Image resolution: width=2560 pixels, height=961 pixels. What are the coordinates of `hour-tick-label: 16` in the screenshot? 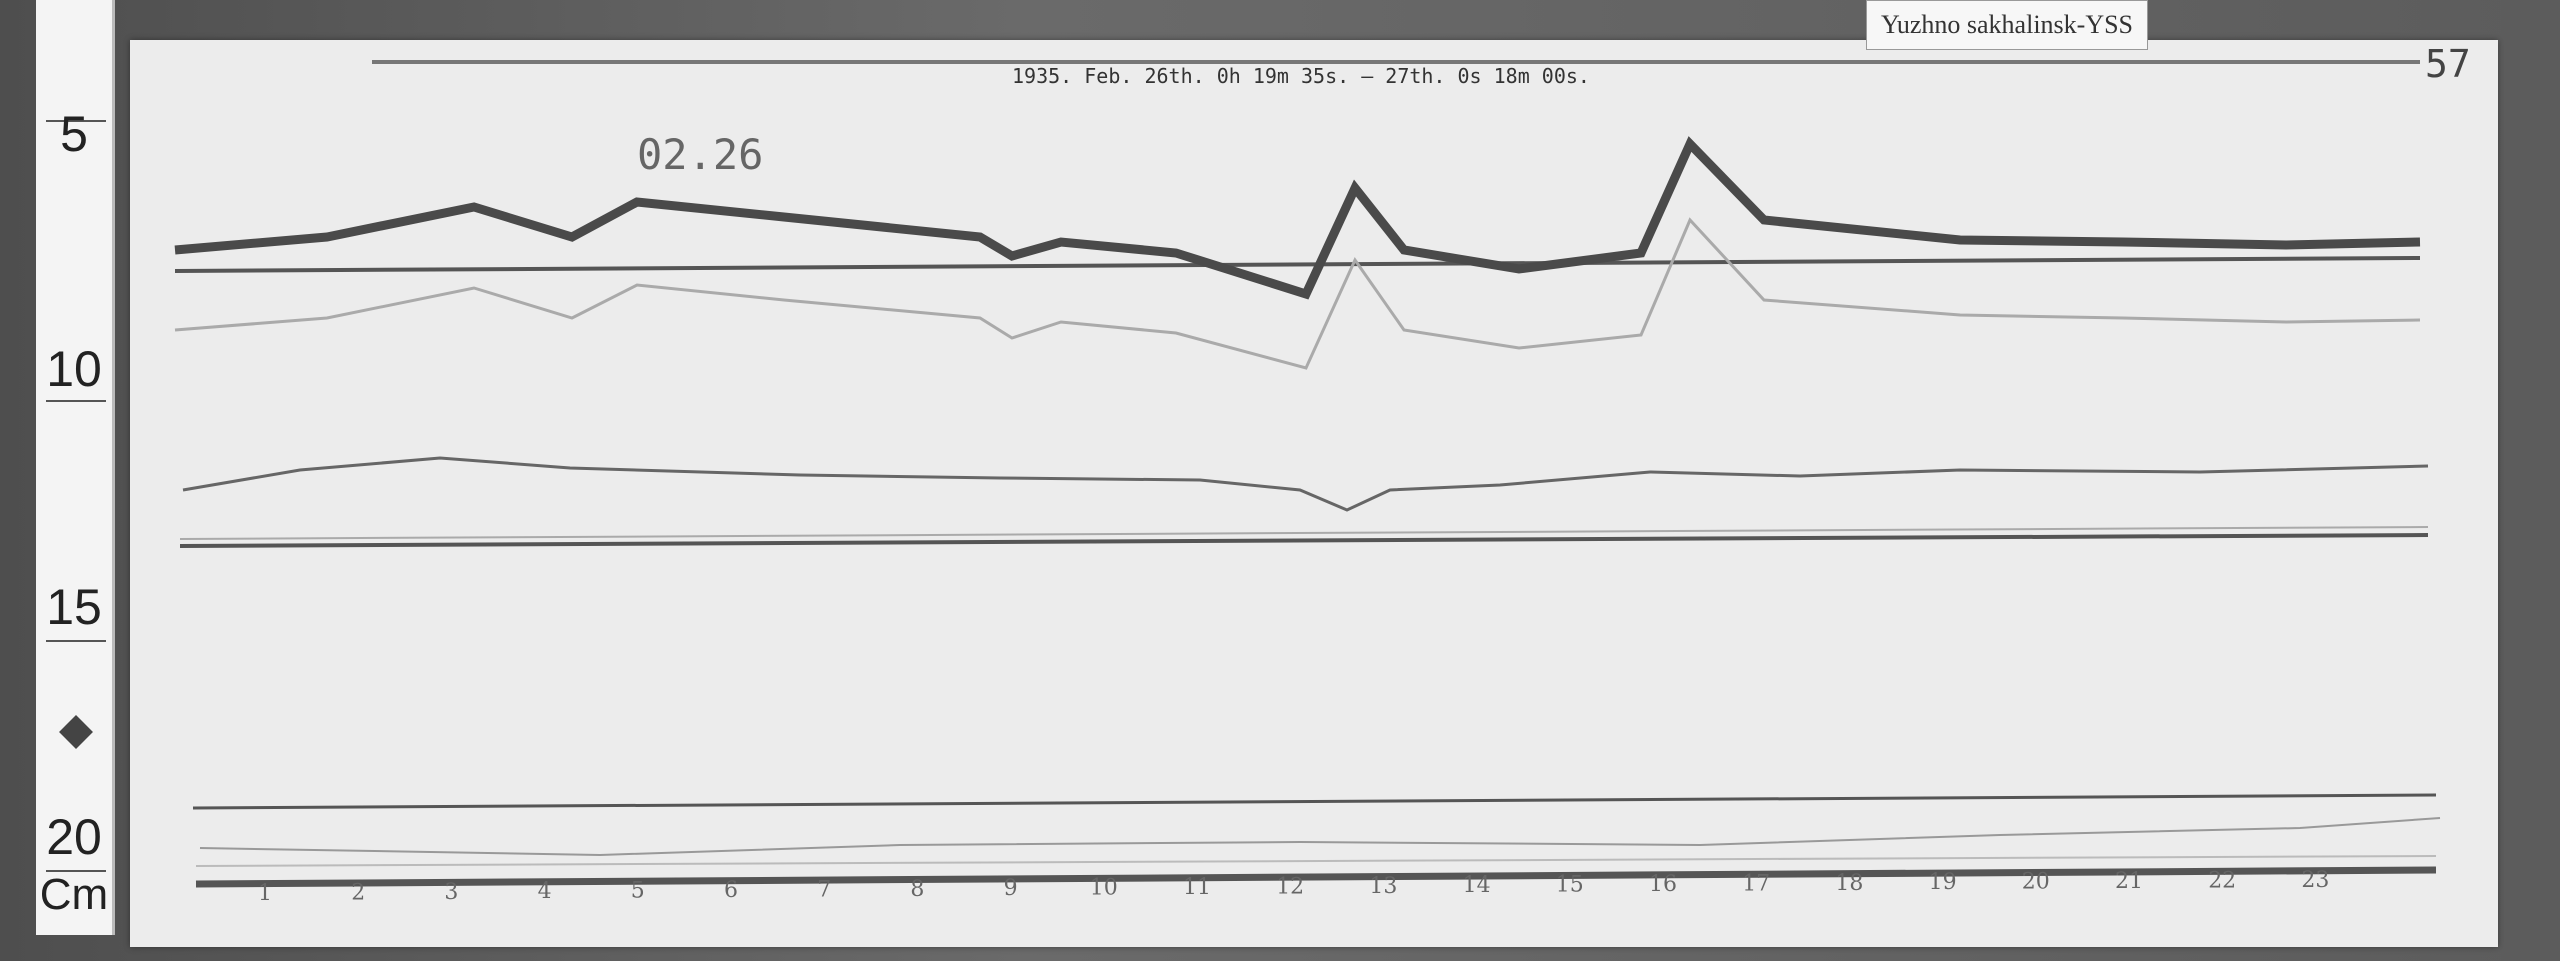 It's located at (1663, 884).